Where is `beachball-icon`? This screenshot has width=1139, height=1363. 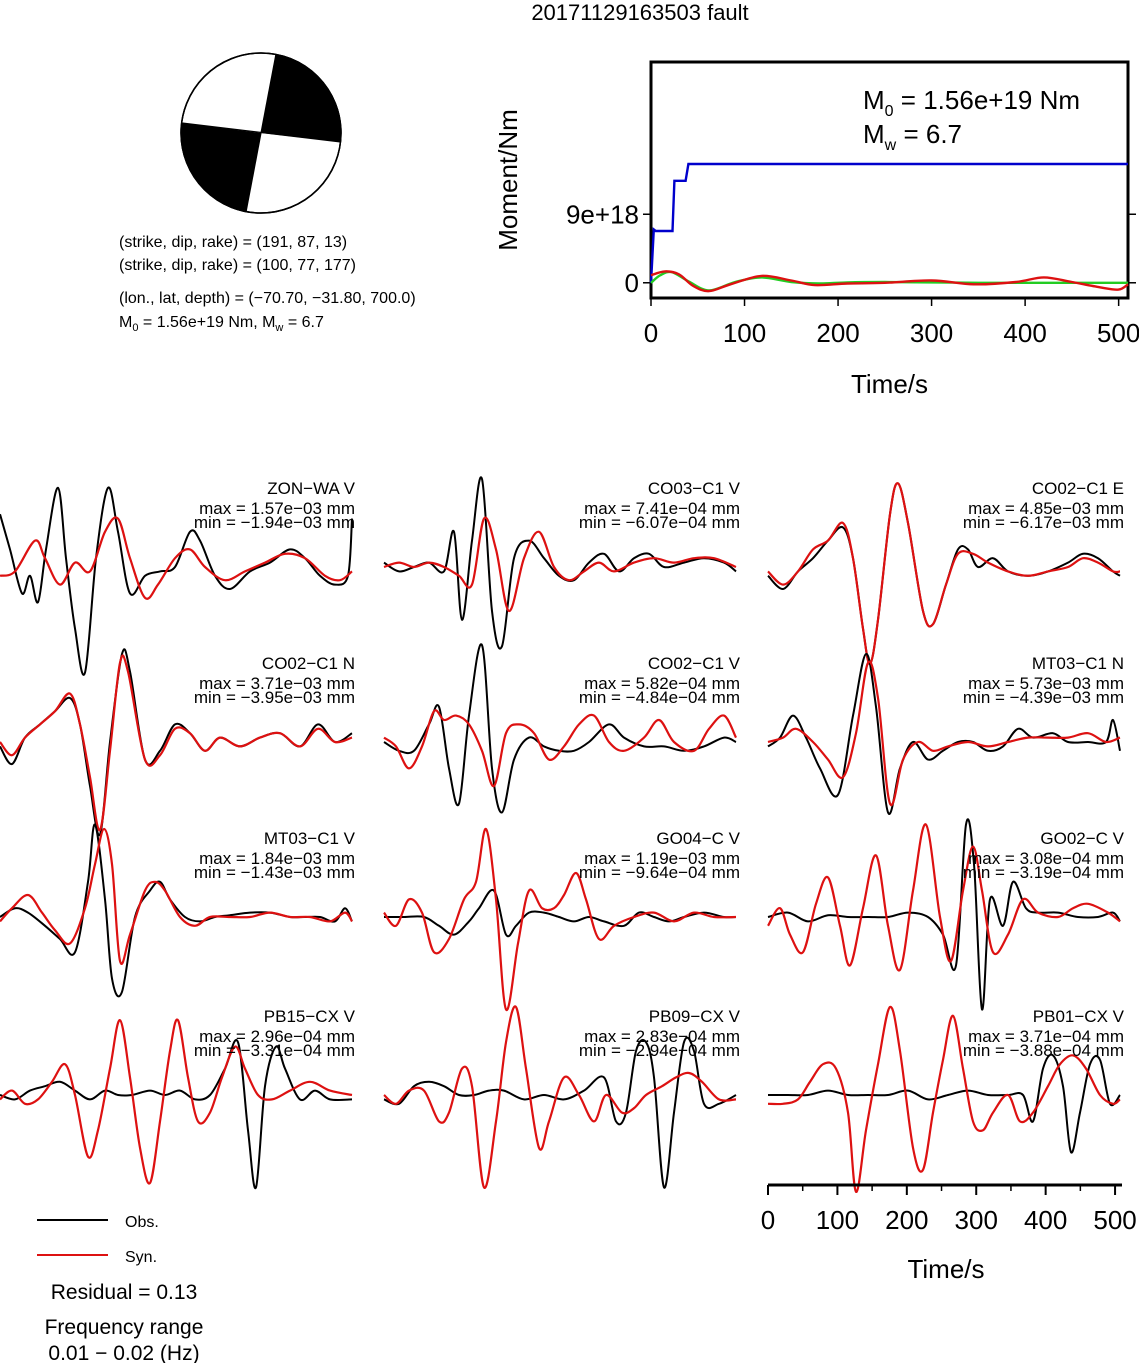
beachball-icon is located at coordinates (261, 133).